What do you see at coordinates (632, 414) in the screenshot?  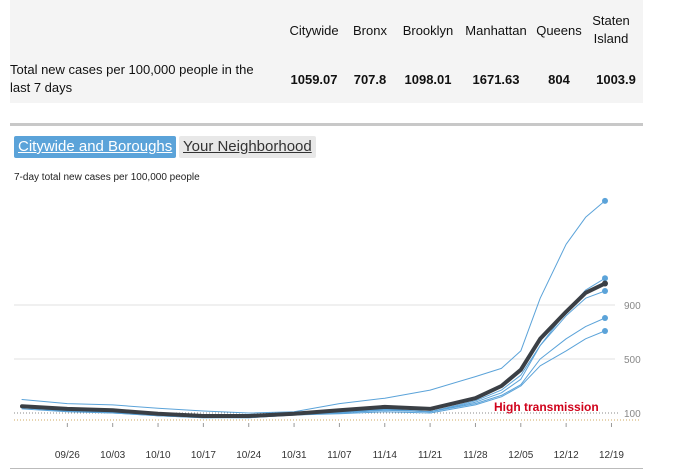 I see `y-tick-label: 100` at bounding box center [632, 414].